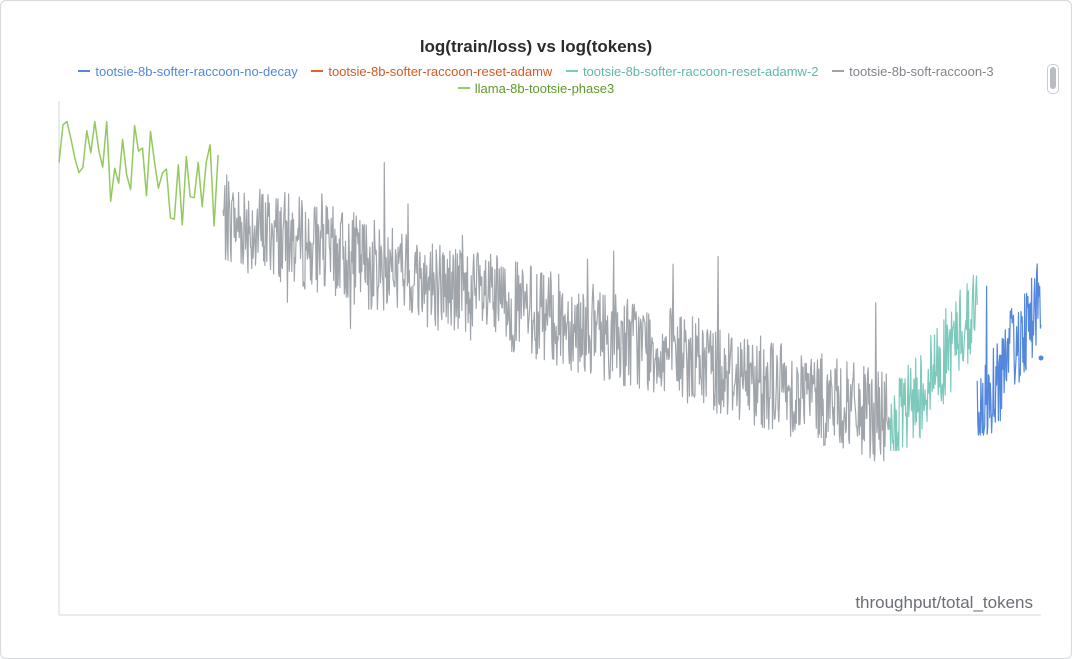 The height and width of the screenshot is (659, 1072). Describe the element at coordinates (700, 71) in the screenshot. I see `legend-label-reset-adamw-2: tootsie-8b-softer-raccoon-reset-adamw-2` at that location.